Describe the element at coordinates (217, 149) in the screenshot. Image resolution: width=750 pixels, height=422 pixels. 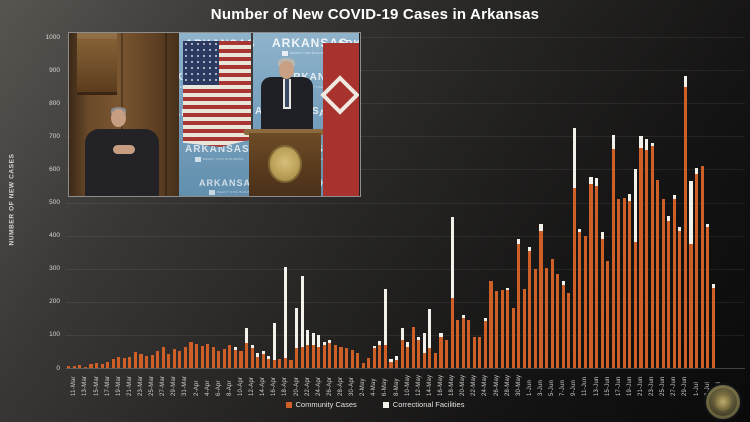
I see `backdrop-arkansas-text: ARKANSAS` at that location.